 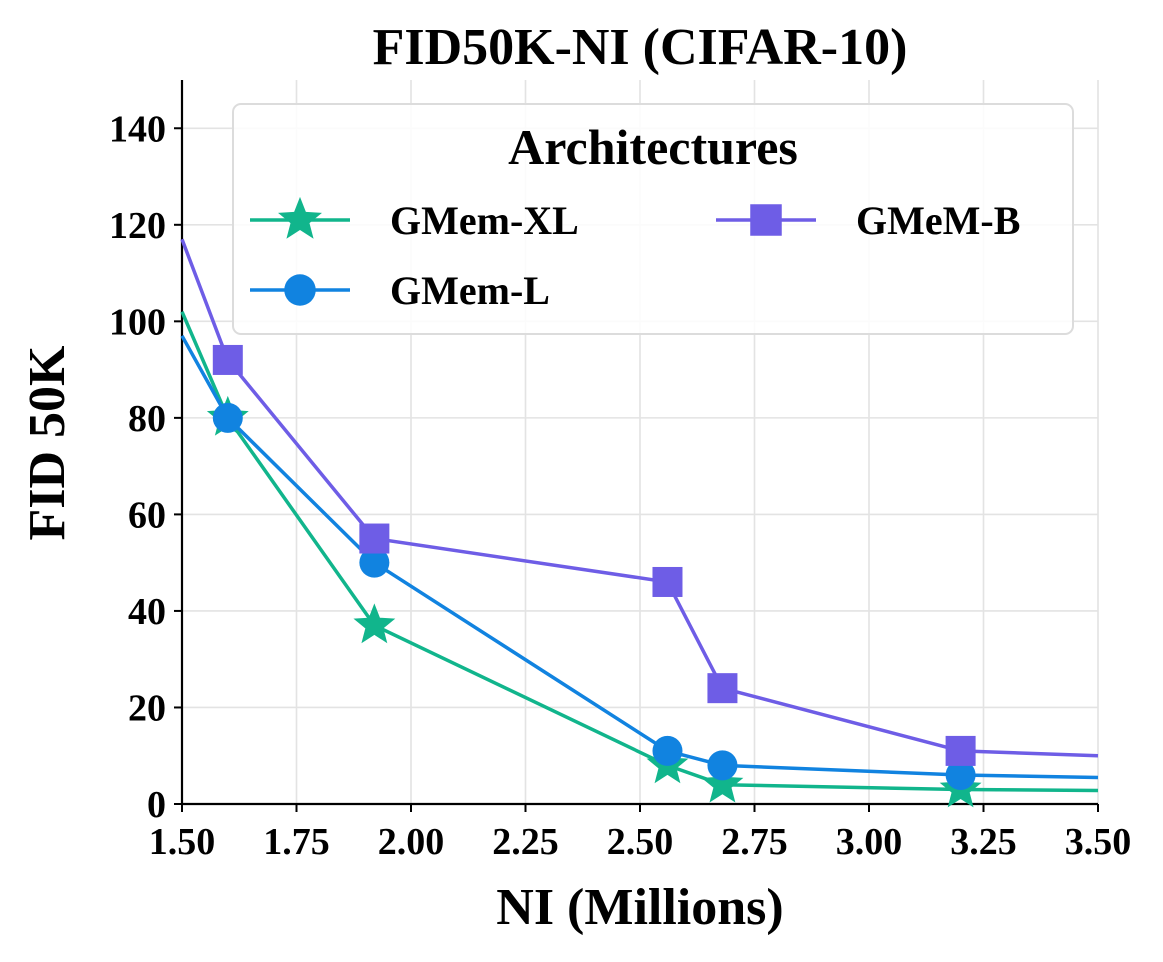 I want to click on y-tick-label: 20, so click(x=147, y=708).